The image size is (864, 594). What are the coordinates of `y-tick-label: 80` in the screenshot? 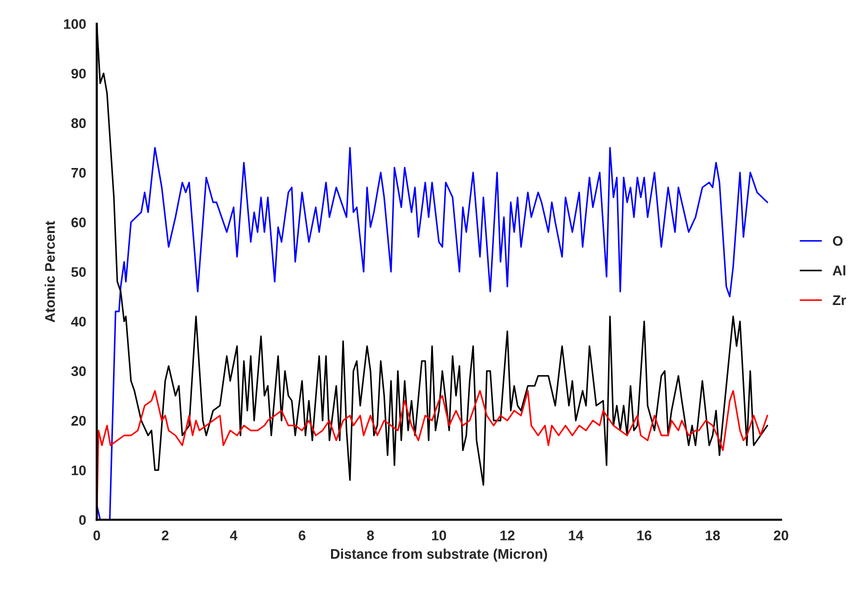 It's located at (78, 123).